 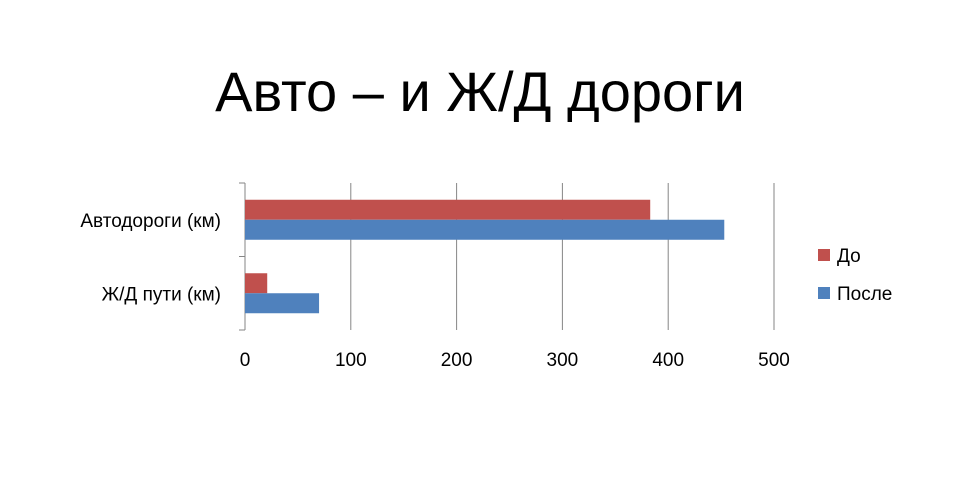 I want to click on category-labels: Автодороги (км) Ж/Д пути (км), so click(x=150, y=258).